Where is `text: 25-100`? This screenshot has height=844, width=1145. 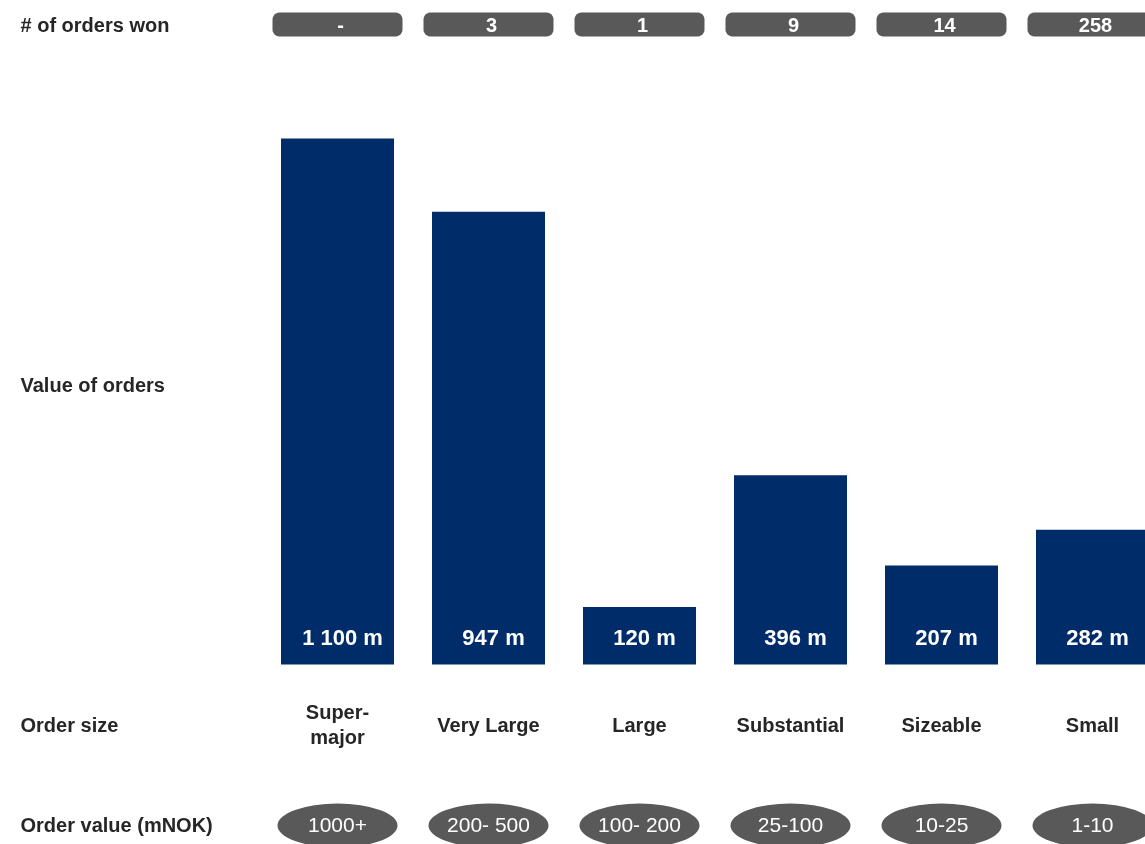
text: 25-100 is located at coordinates (790, 824).